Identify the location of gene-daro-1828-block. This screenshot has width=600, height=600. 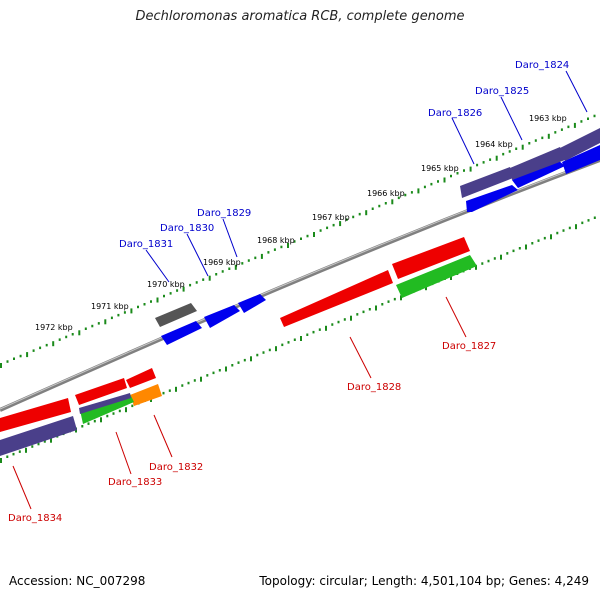
(336, 298).